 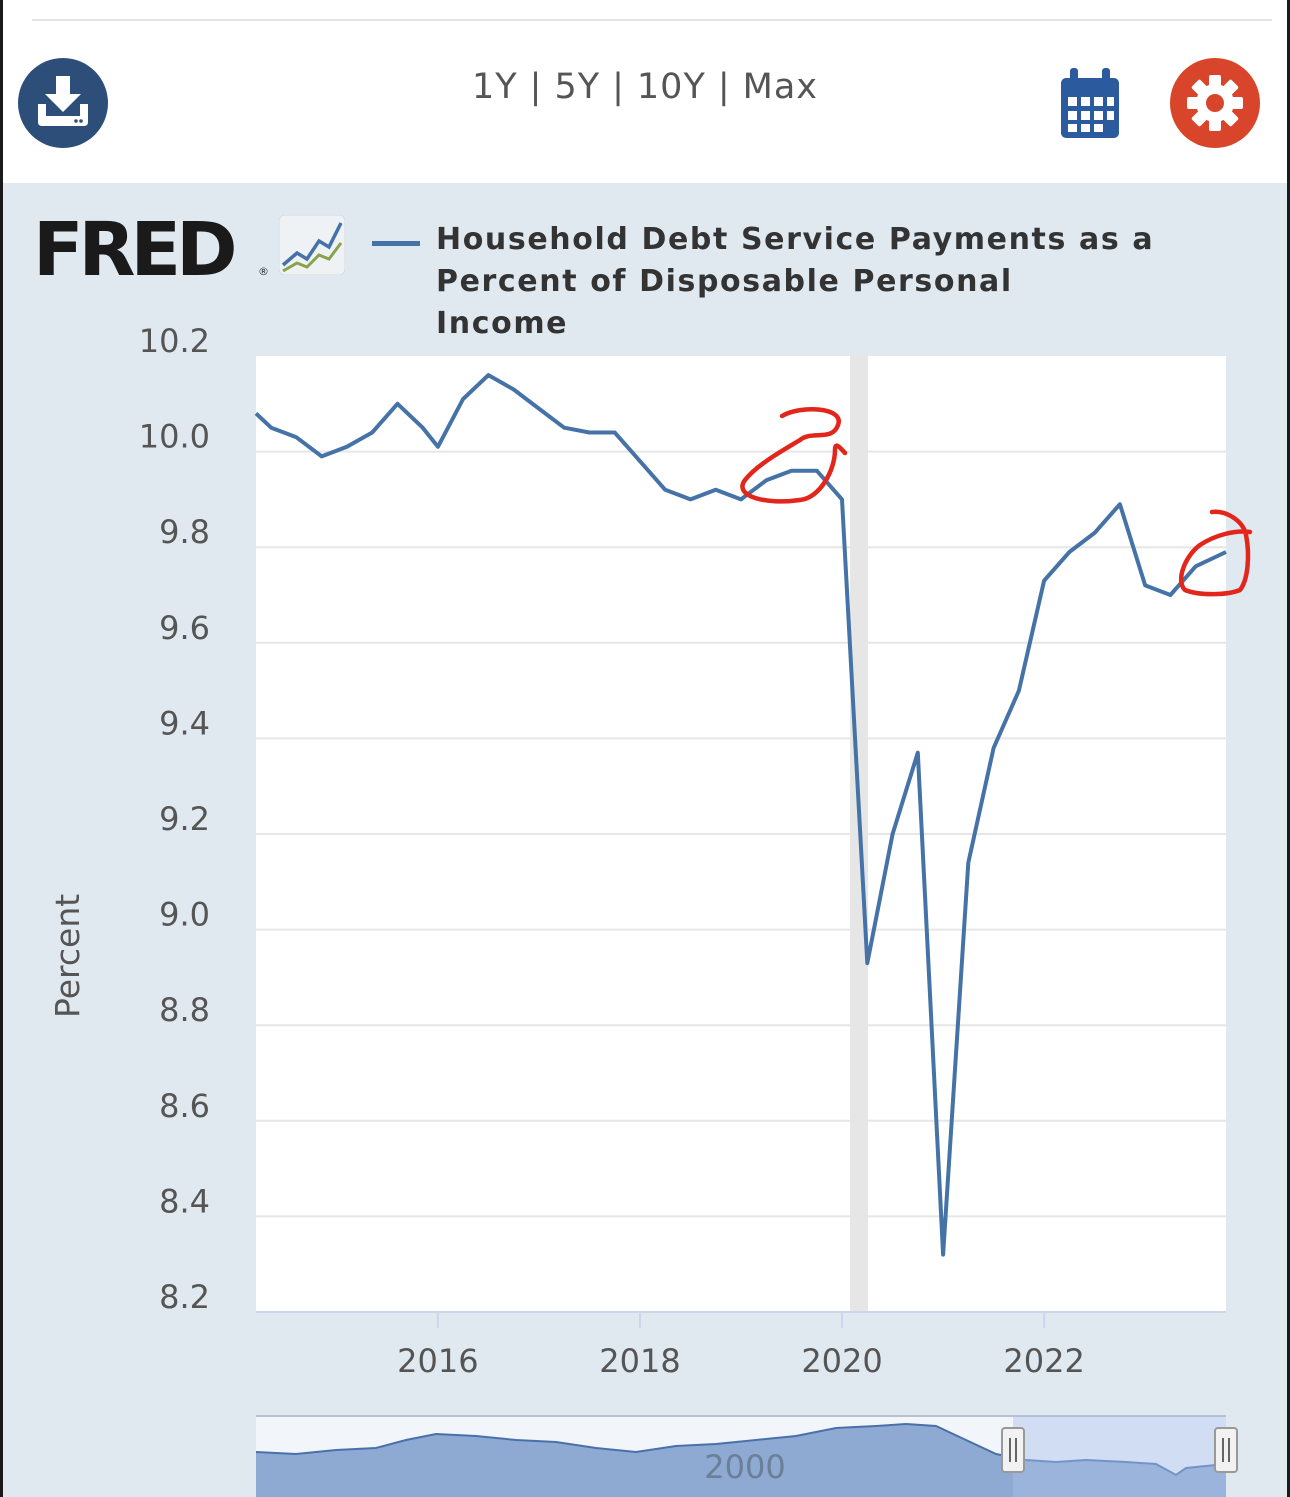 I want to click on navigator-label: 2000, so click(x=744, y=1467).